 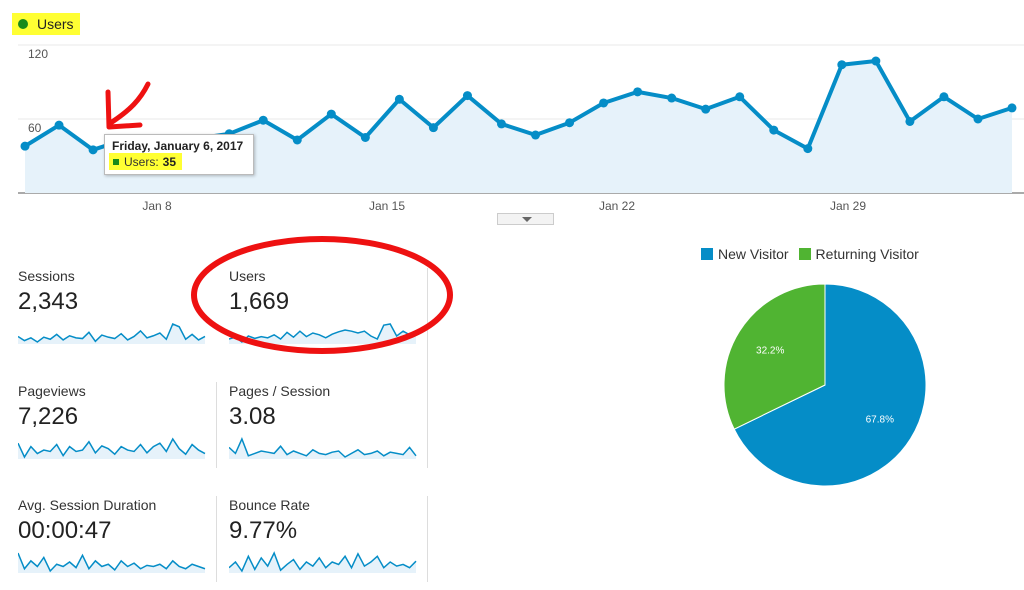 I want to click on chart-expand-toggle, so click(x=525, y=219).